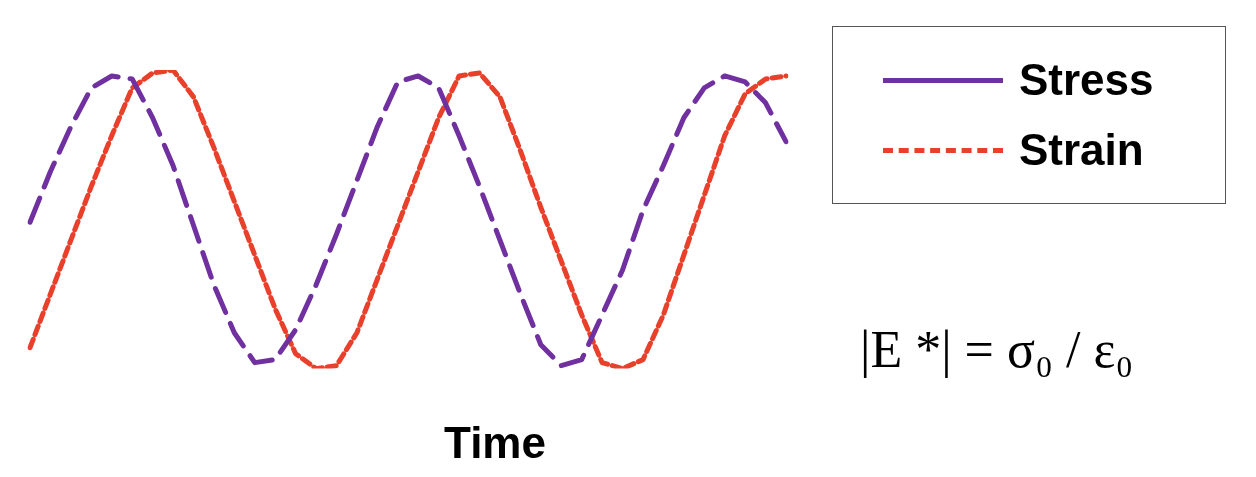 The height and width of the screenshot is (477, 1256). I want to click on legend-label: Stress, so click(1086, 80).